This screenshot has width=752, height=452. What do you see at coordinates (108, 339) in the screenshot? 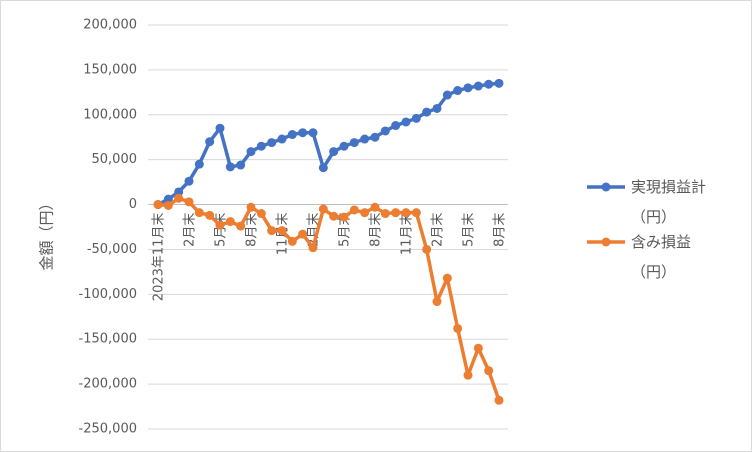
I see `y-tick-label: -150,000` at bounding box center [108, 339].